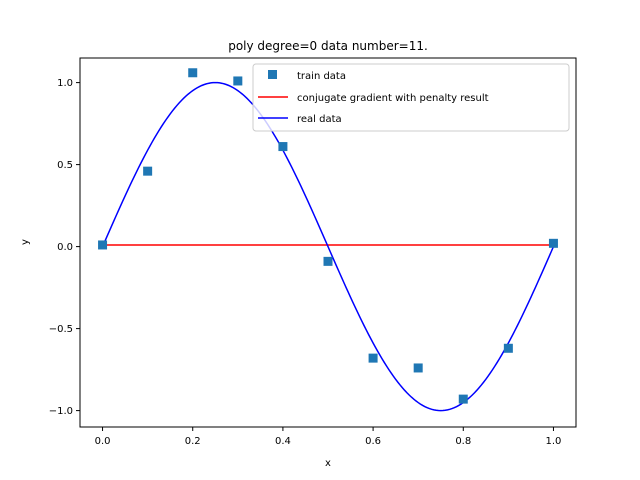  What do you see at coordinates (272, 74) in the screenshot?
I see `legend-marker-train-data` at bounding box center [272, 74].